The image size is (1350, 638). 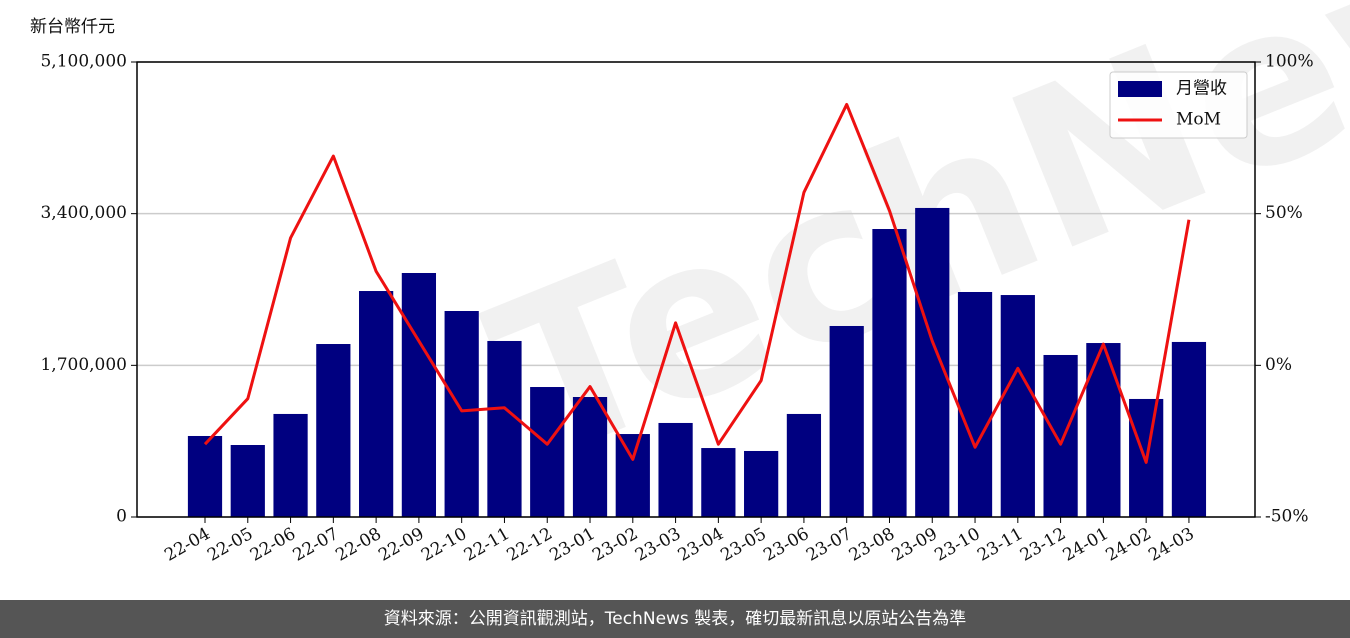 What do you see at coordinates (530, 545) in the screenshot?
I see `x-tick-label: 22-12` at bounding box center [530, 545].